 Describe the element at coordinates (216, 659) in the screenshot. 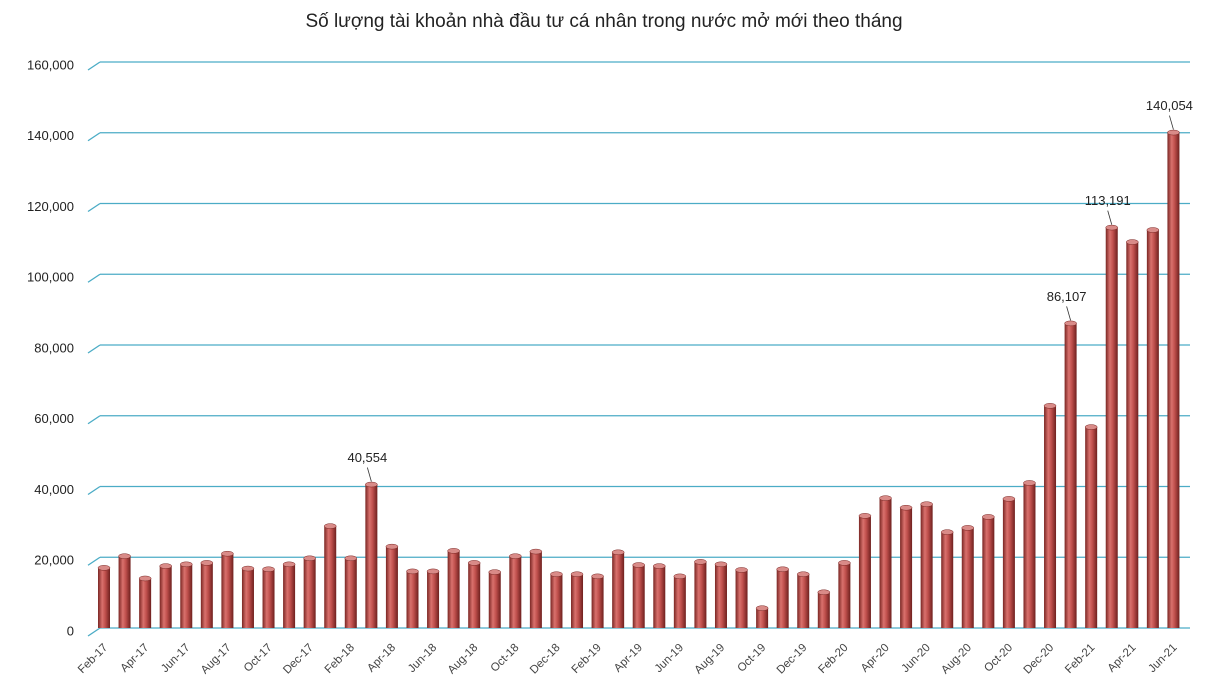

I see `x-tick-label: Aug-17` at that location.